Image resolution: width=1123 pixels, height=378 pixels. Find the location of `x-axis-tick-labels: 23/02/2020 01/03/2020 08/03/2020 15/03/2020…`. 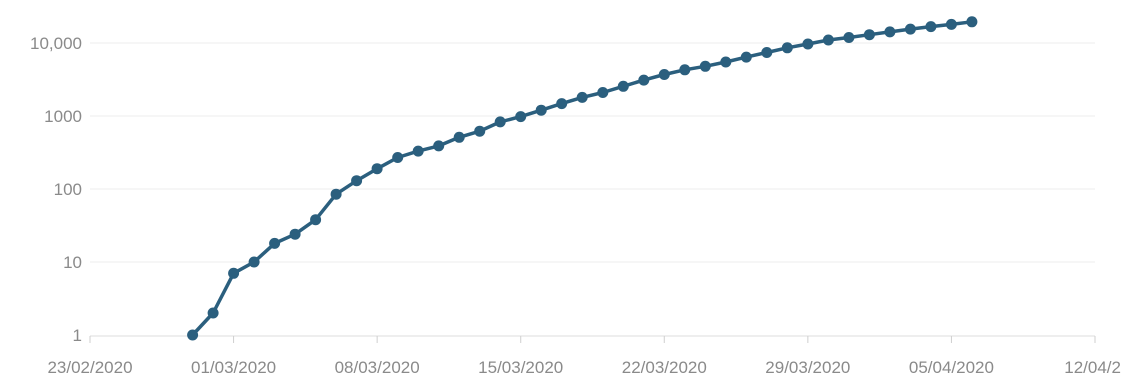

x-axis-tick-labels: 23/02/2020 01/03/2020 08/03/2020 15/03/2020… is located at coordinates (584, 367).